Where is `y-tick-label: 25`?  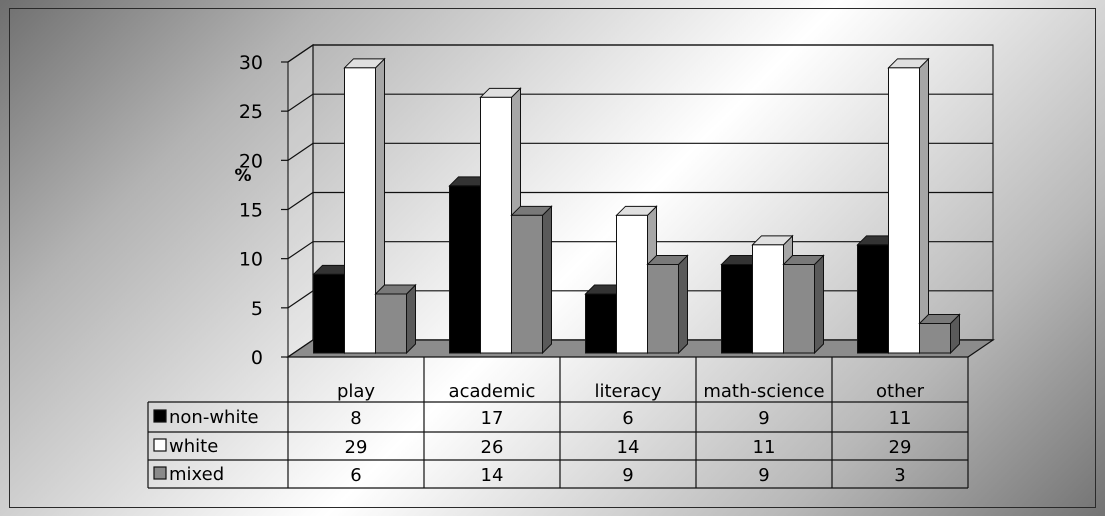 y-tick-label: 25 is located at coordinates (251, 112).